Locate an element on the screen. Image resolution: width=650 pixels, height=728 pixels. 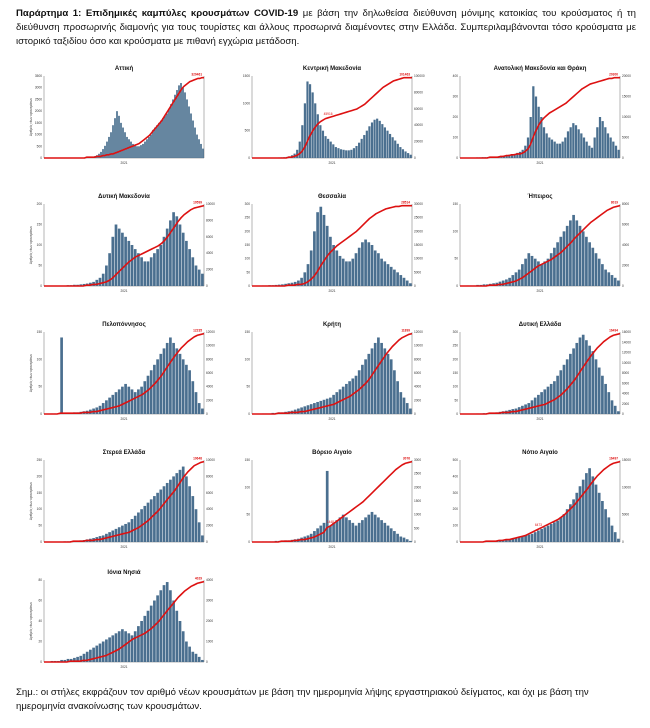
y2-tick-label: 5000 is located at coordinates (625, 138).